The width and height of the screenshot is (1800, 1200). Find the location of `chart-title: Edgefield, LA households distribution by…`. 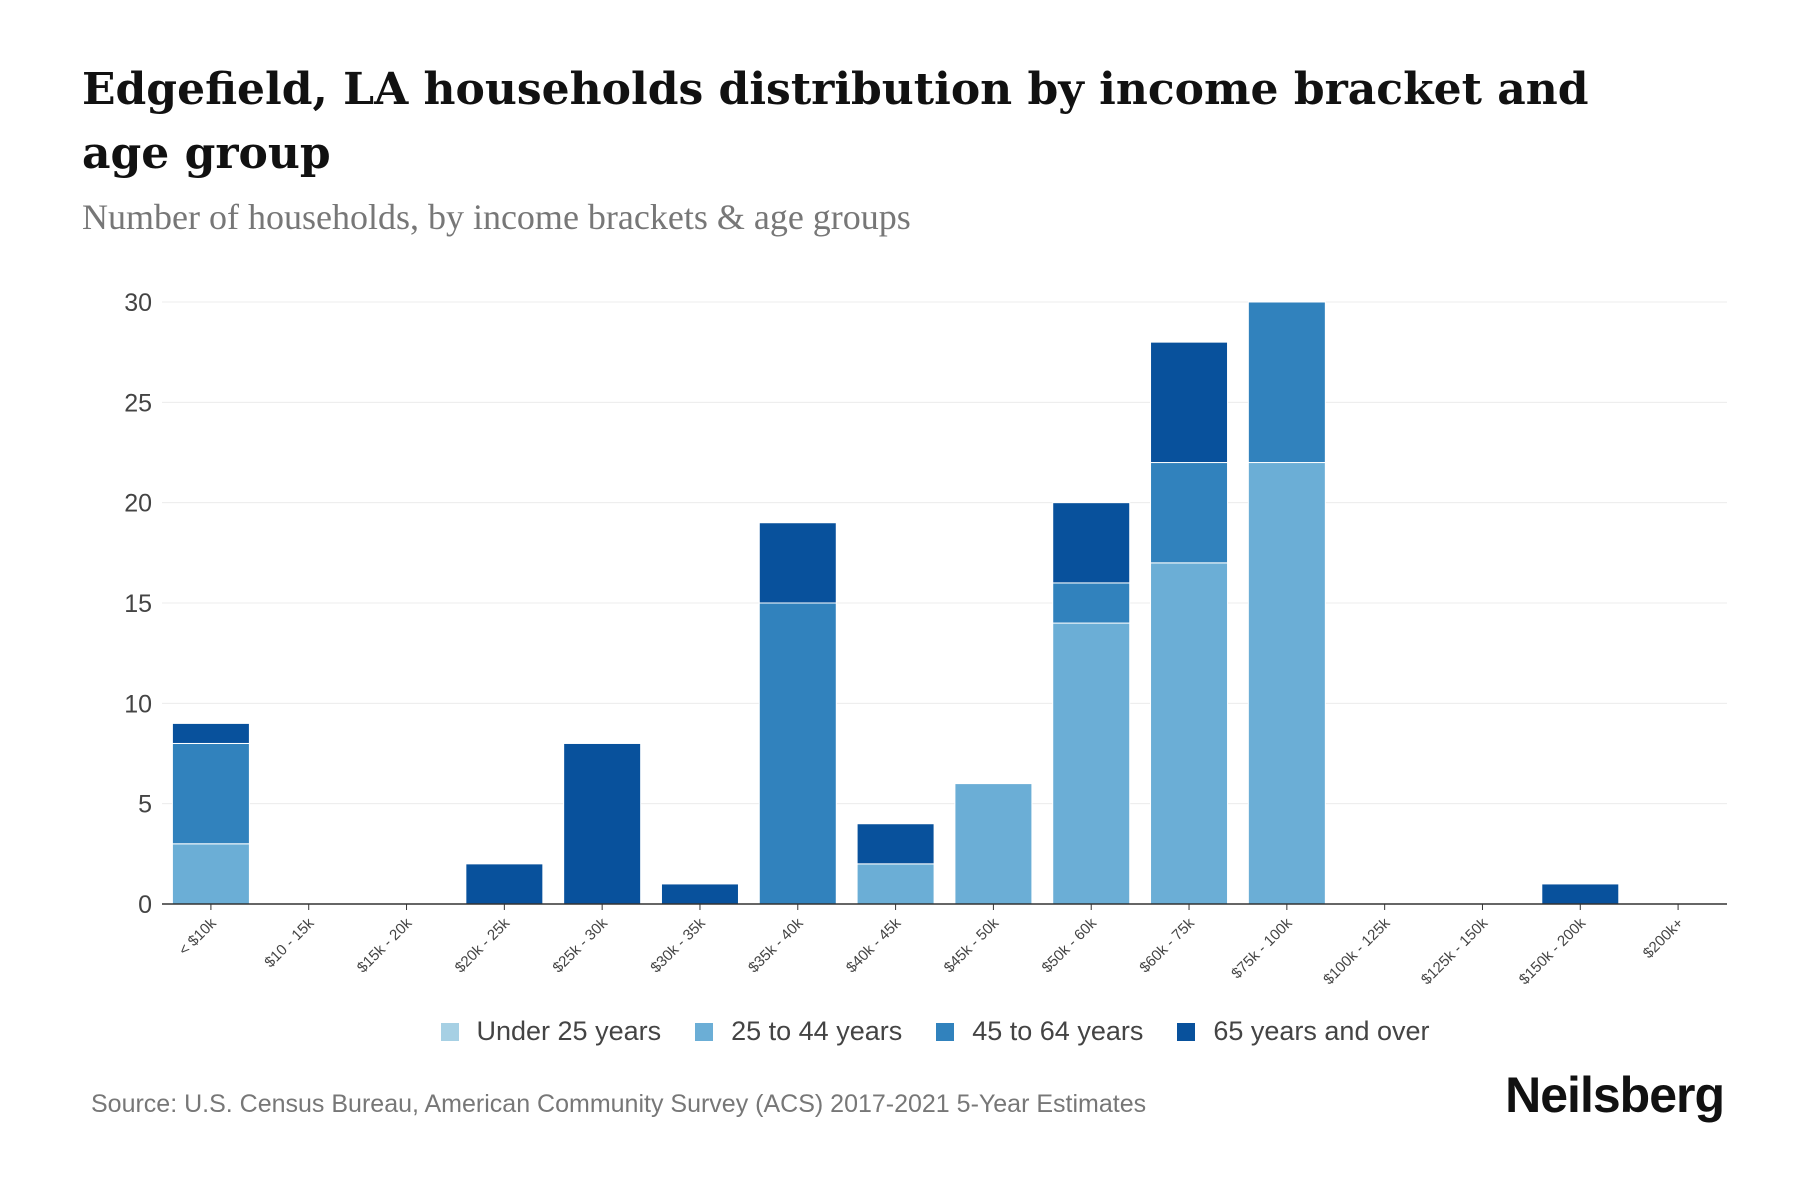

chart-title: Edgefield, LA households distribution by… is located at coordinates (835, 121).